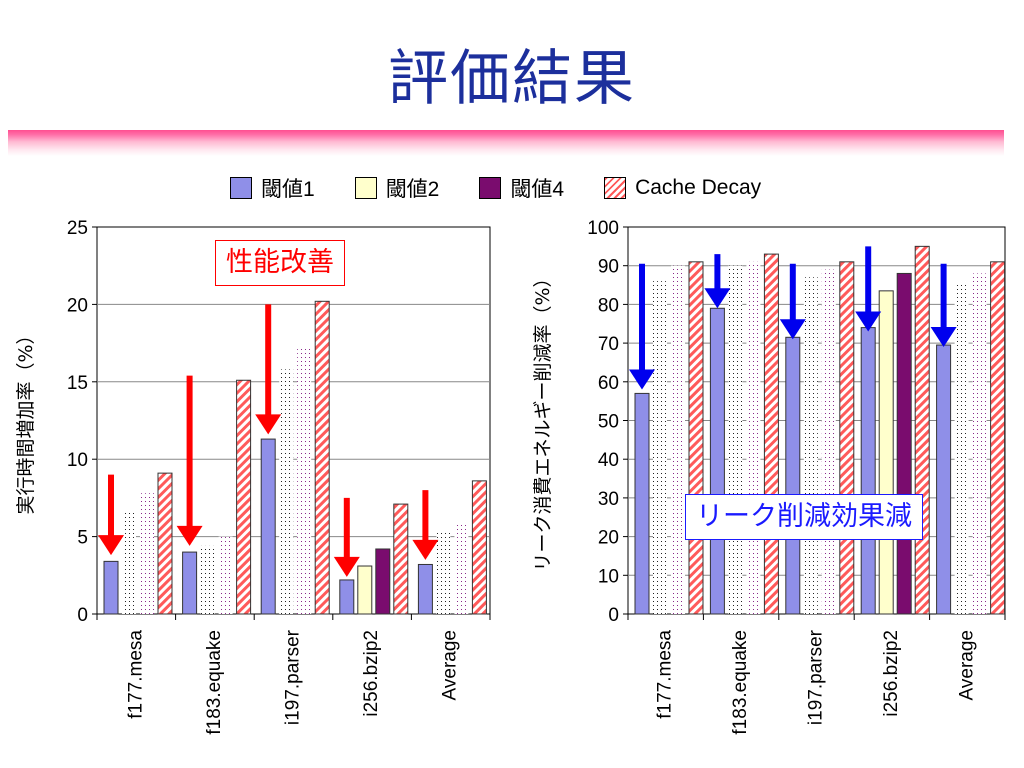 The width and height of the screenshot is (1024, 768). What do you see at coordinates (365, 590) in the screenshot?
I see `exec-time-bar-2-i256-bzip2` at bounding box center [365, 590].